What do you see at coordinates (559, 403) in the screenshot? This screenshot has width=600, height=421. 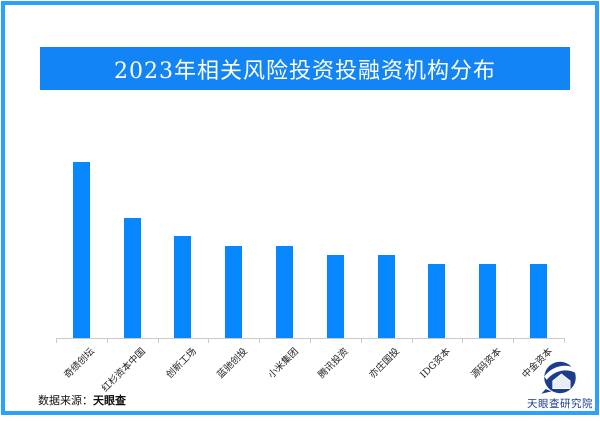 I see `branding-text: 天眼查研究院` at bounding box center [559, 403].